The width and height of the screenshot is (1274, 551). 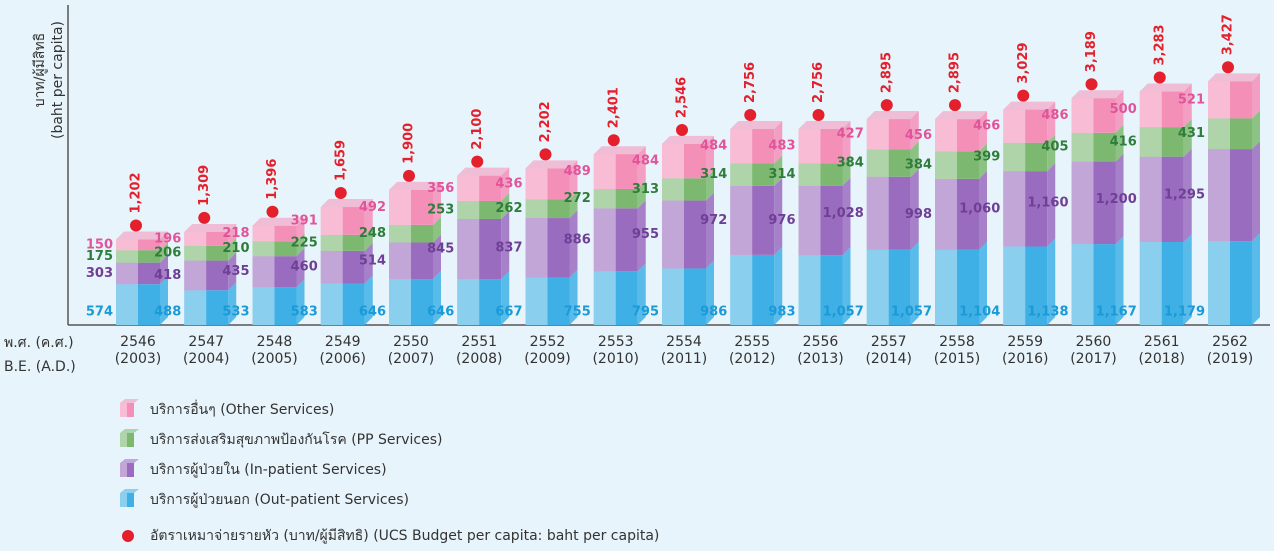 I want to click on value-label: 972, so click(x=713, y=220).